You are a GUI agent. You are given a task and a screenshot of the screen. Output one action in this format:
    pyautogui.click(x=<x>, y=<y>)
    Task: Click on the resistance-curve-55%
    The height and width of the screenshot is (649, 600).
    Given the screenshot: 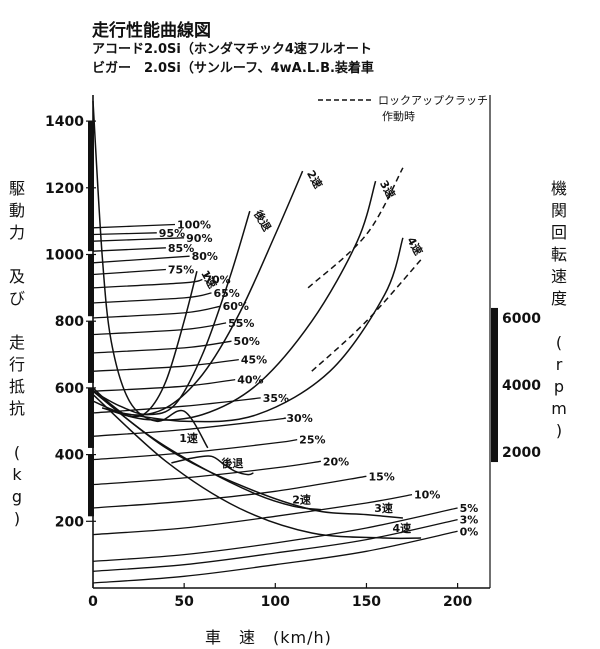 What is the action you would take?
    pyautogui.click(x=159, y=329)
    